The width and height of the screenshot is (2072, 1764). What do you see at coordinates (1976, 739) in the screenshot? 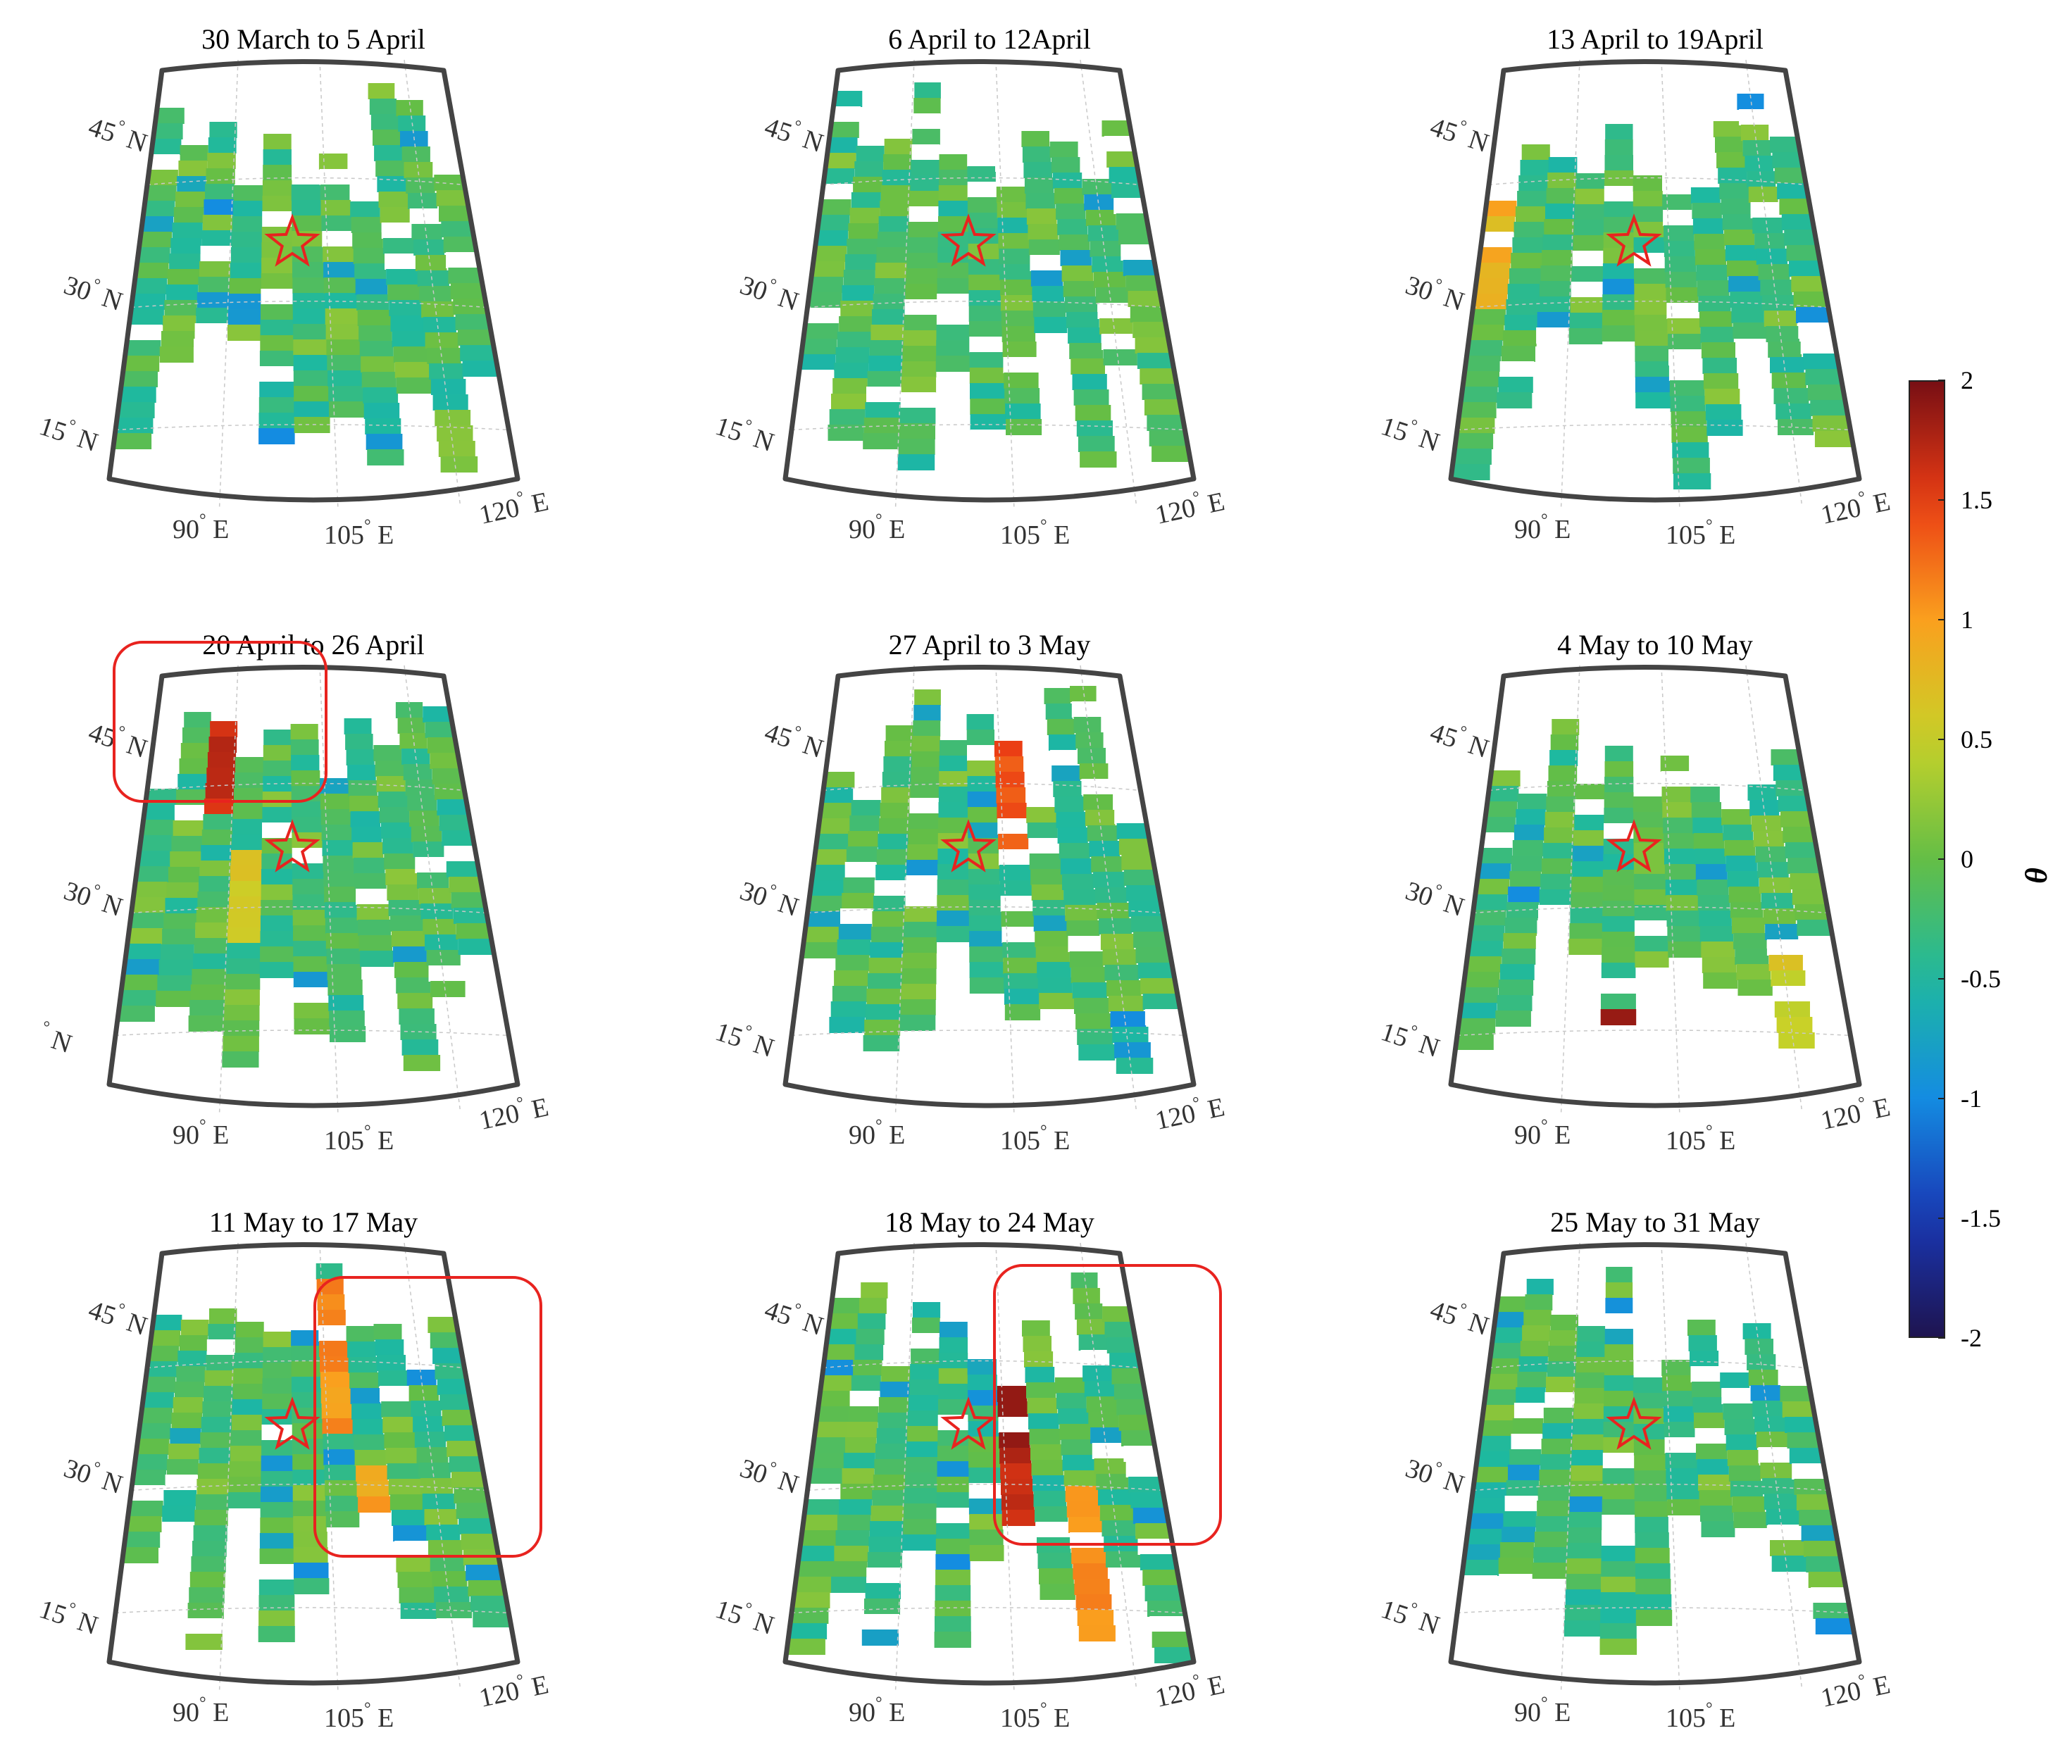
I see `colorbar-tick-label: 0.5` at bounding box center [1976, 739].